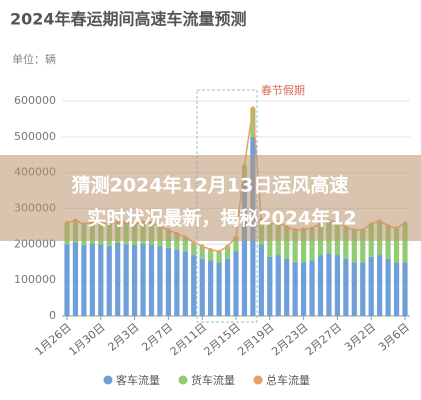  Describe the element at coordinates (283, 90) in the screenshot. I see `annotation: 春节假期` at that location.